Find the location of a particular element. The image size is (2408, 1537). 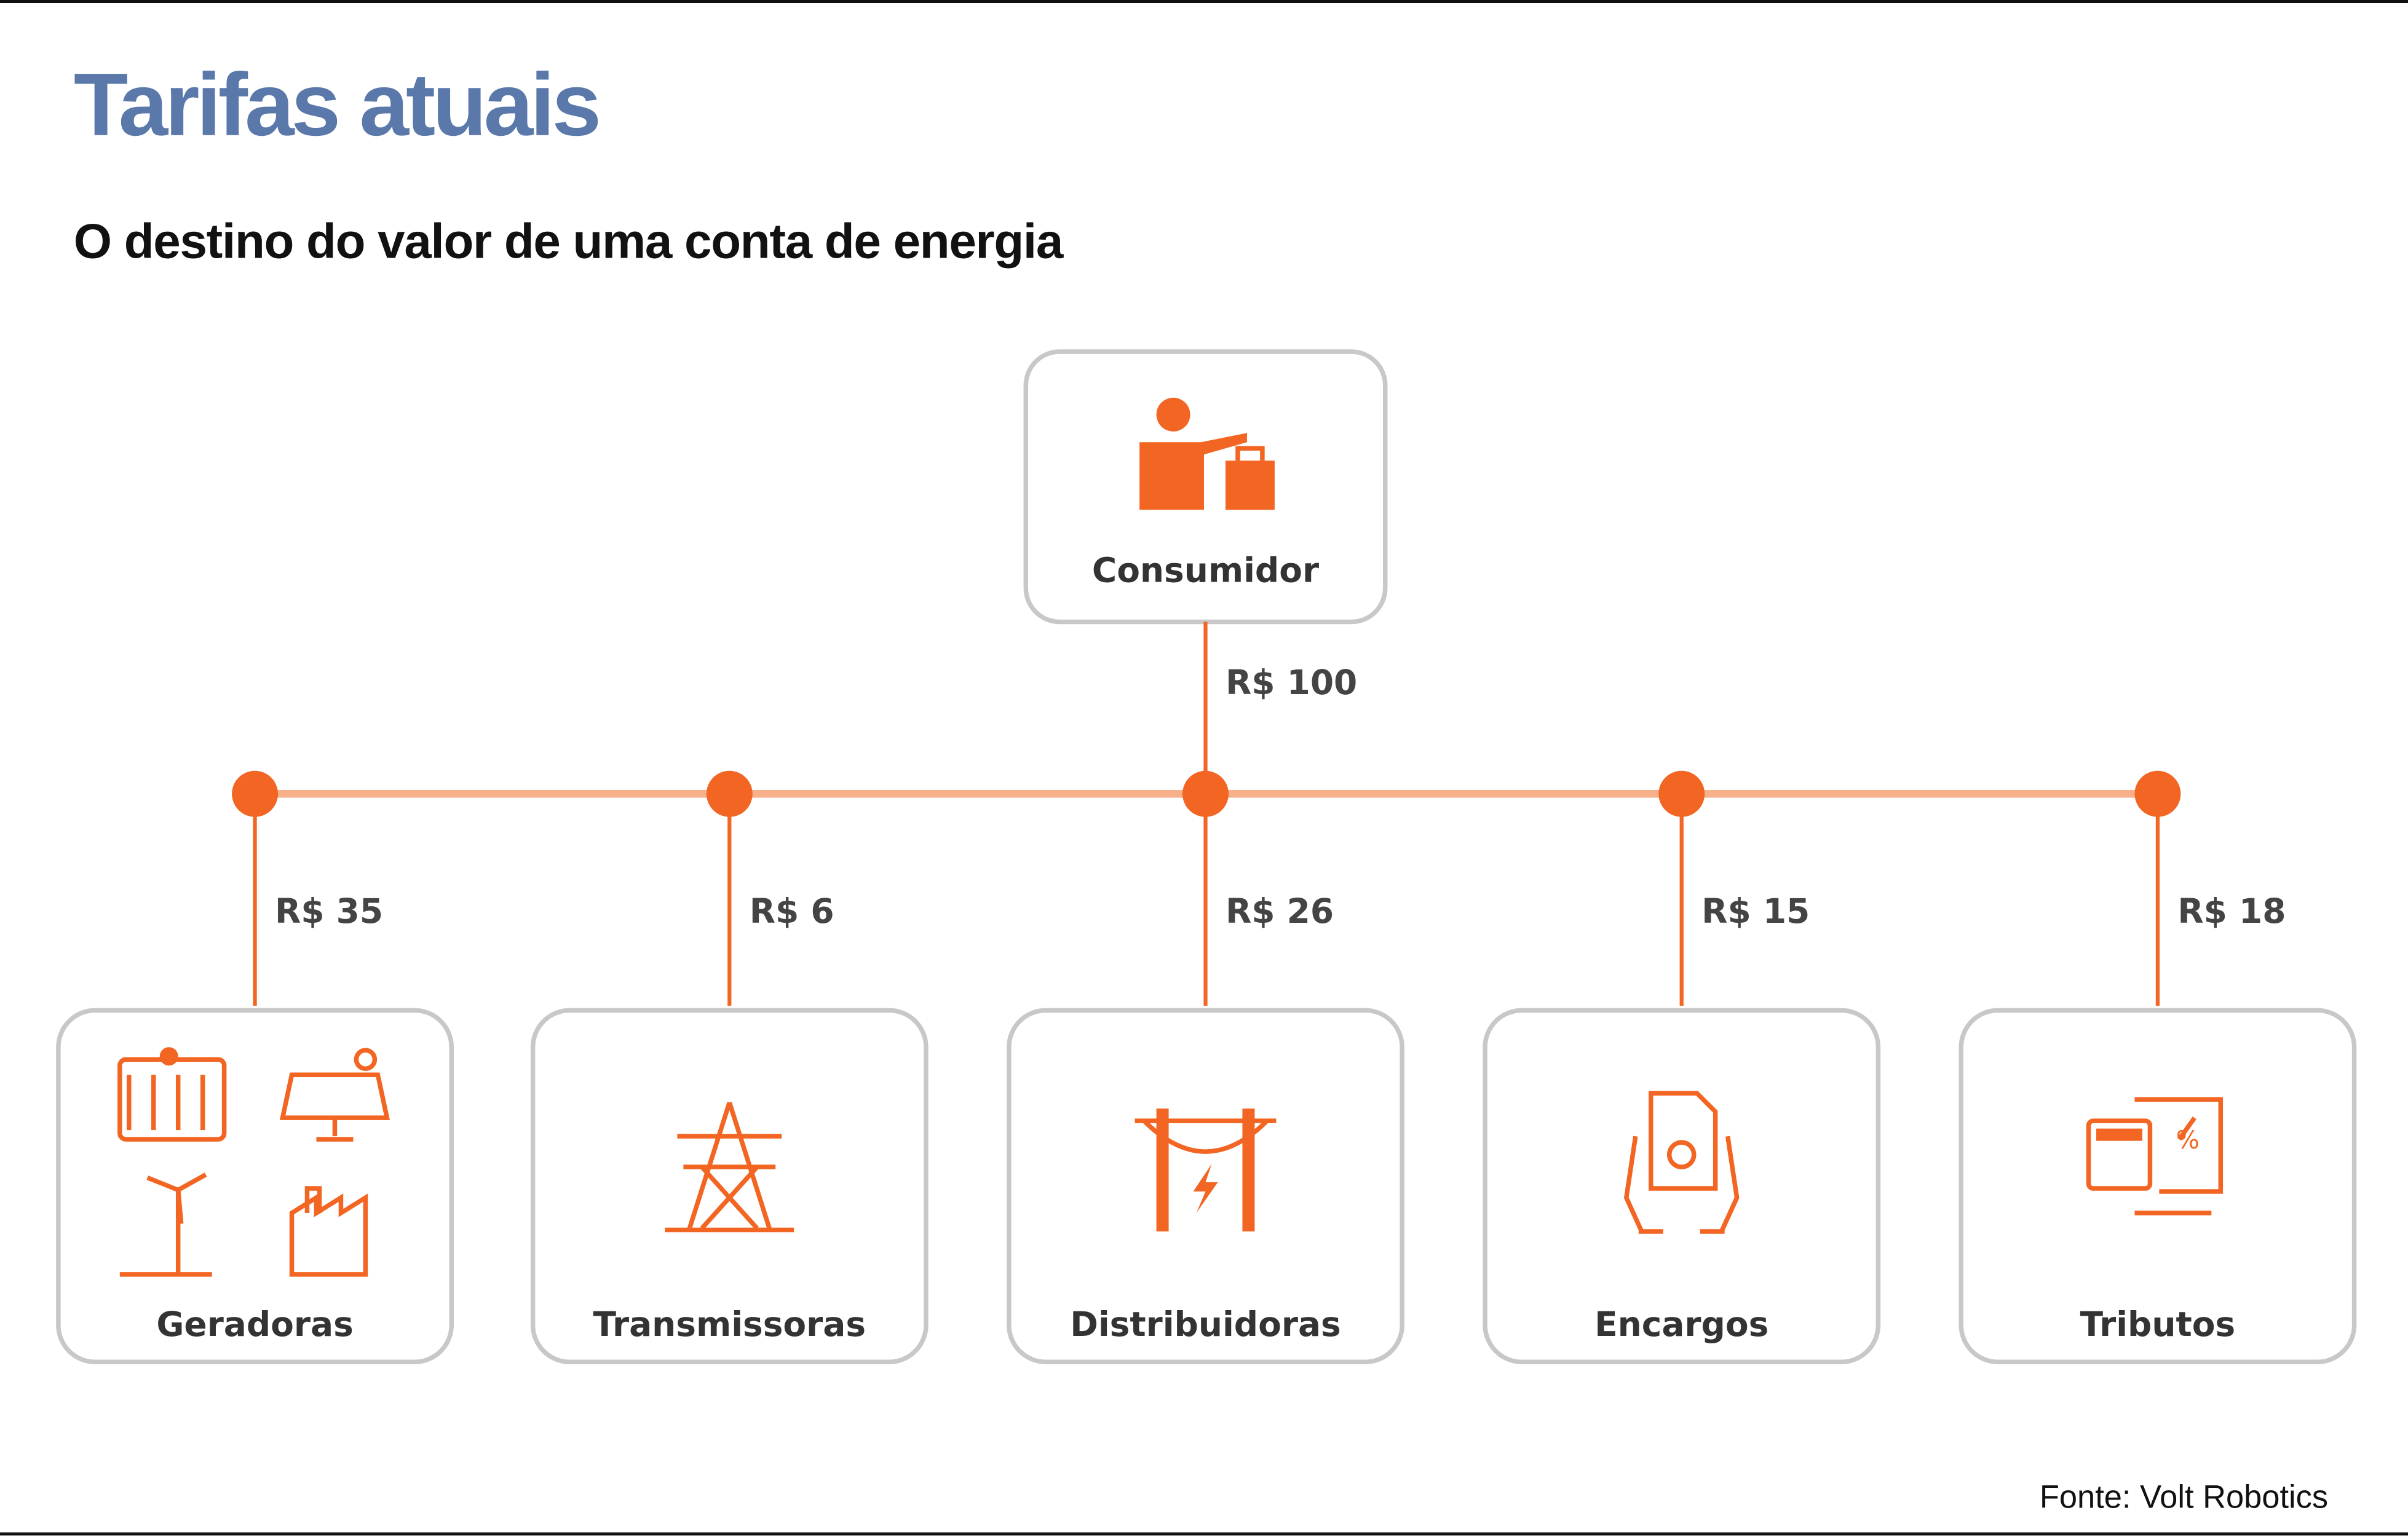

destination-distribuidoras: R$ 26 Distribuidoras is located at coordinates (1205, 1067).